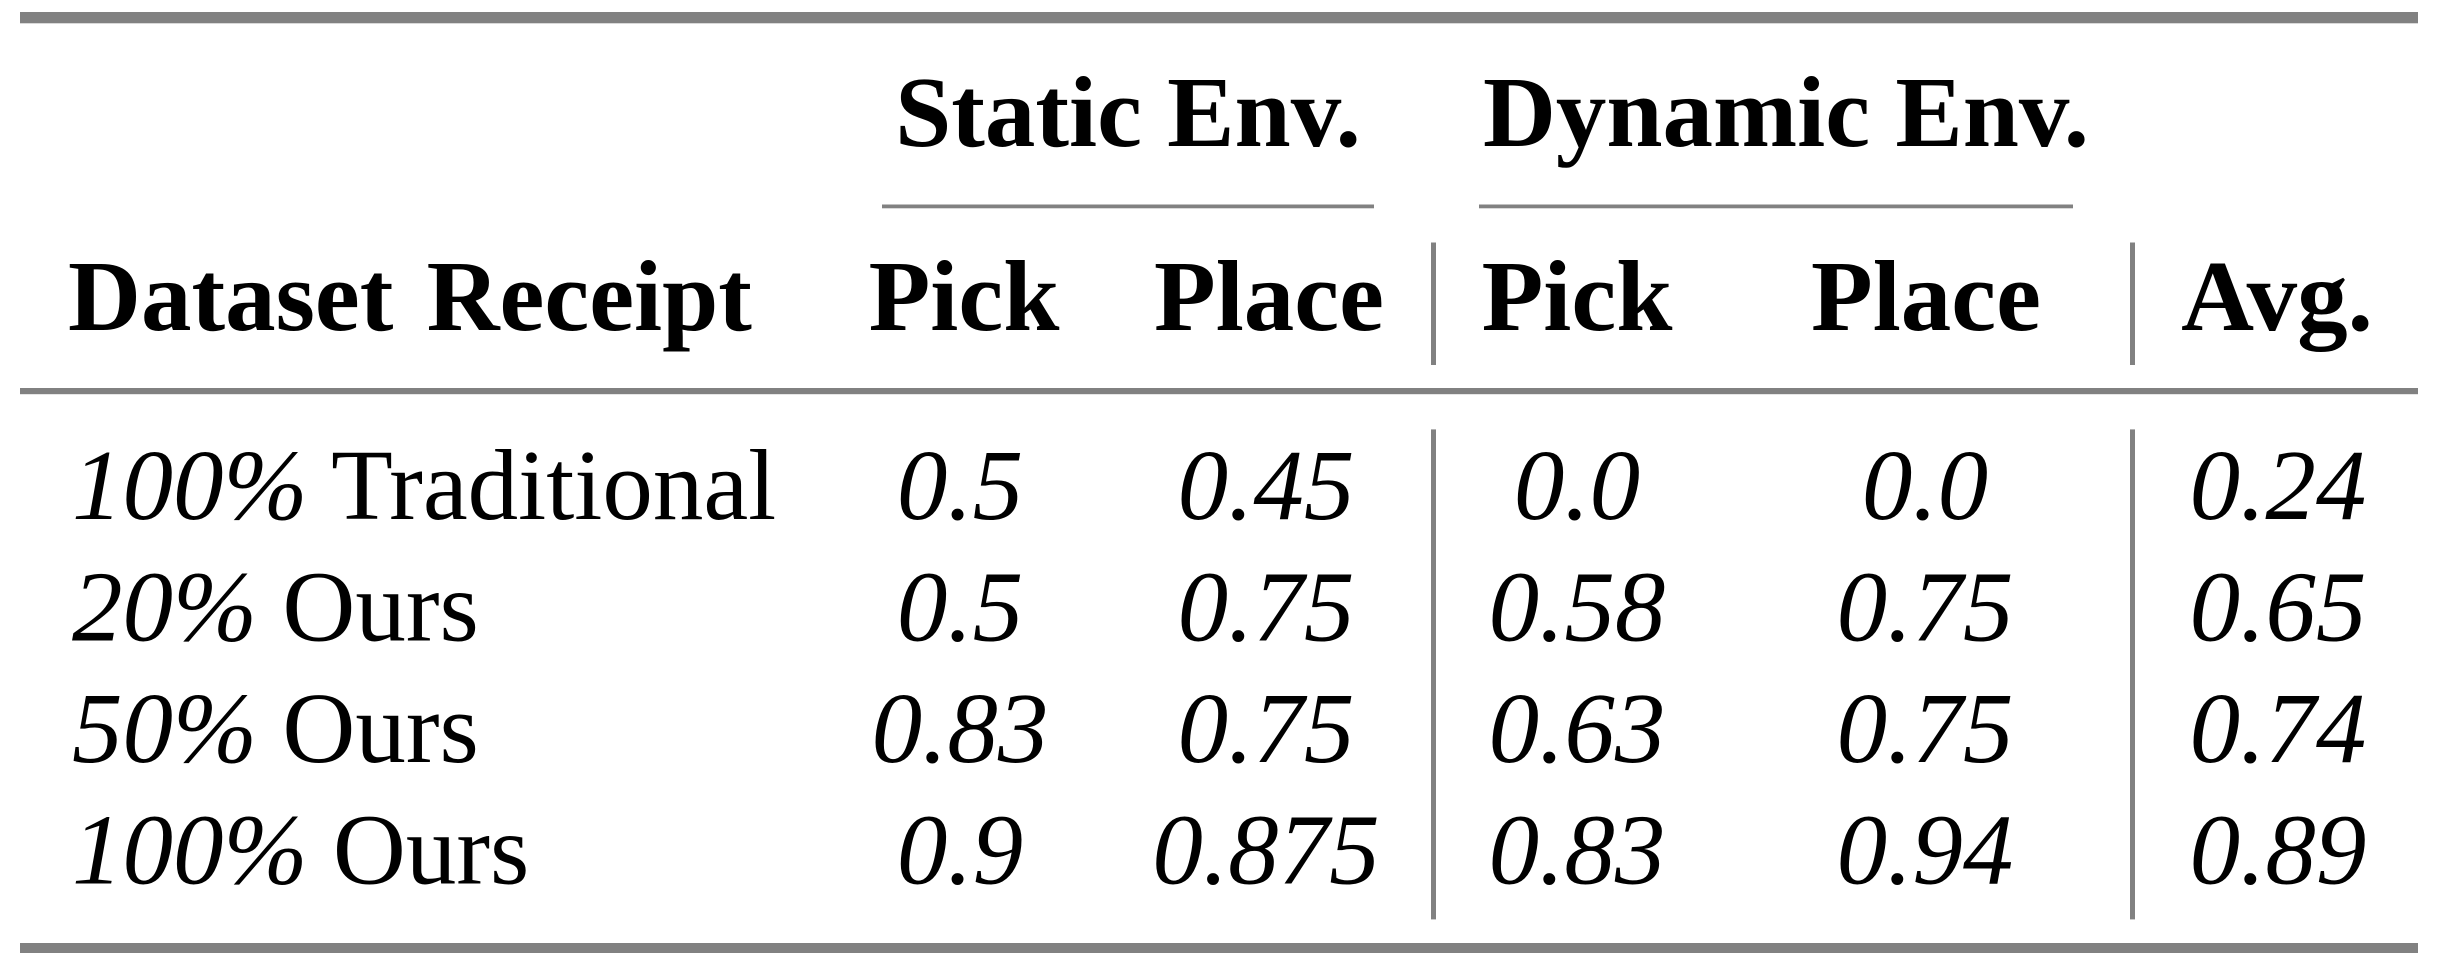 This screenshot has height=966, width=2440. I want to click on svg-text: 0.63, so click(1577, 728).